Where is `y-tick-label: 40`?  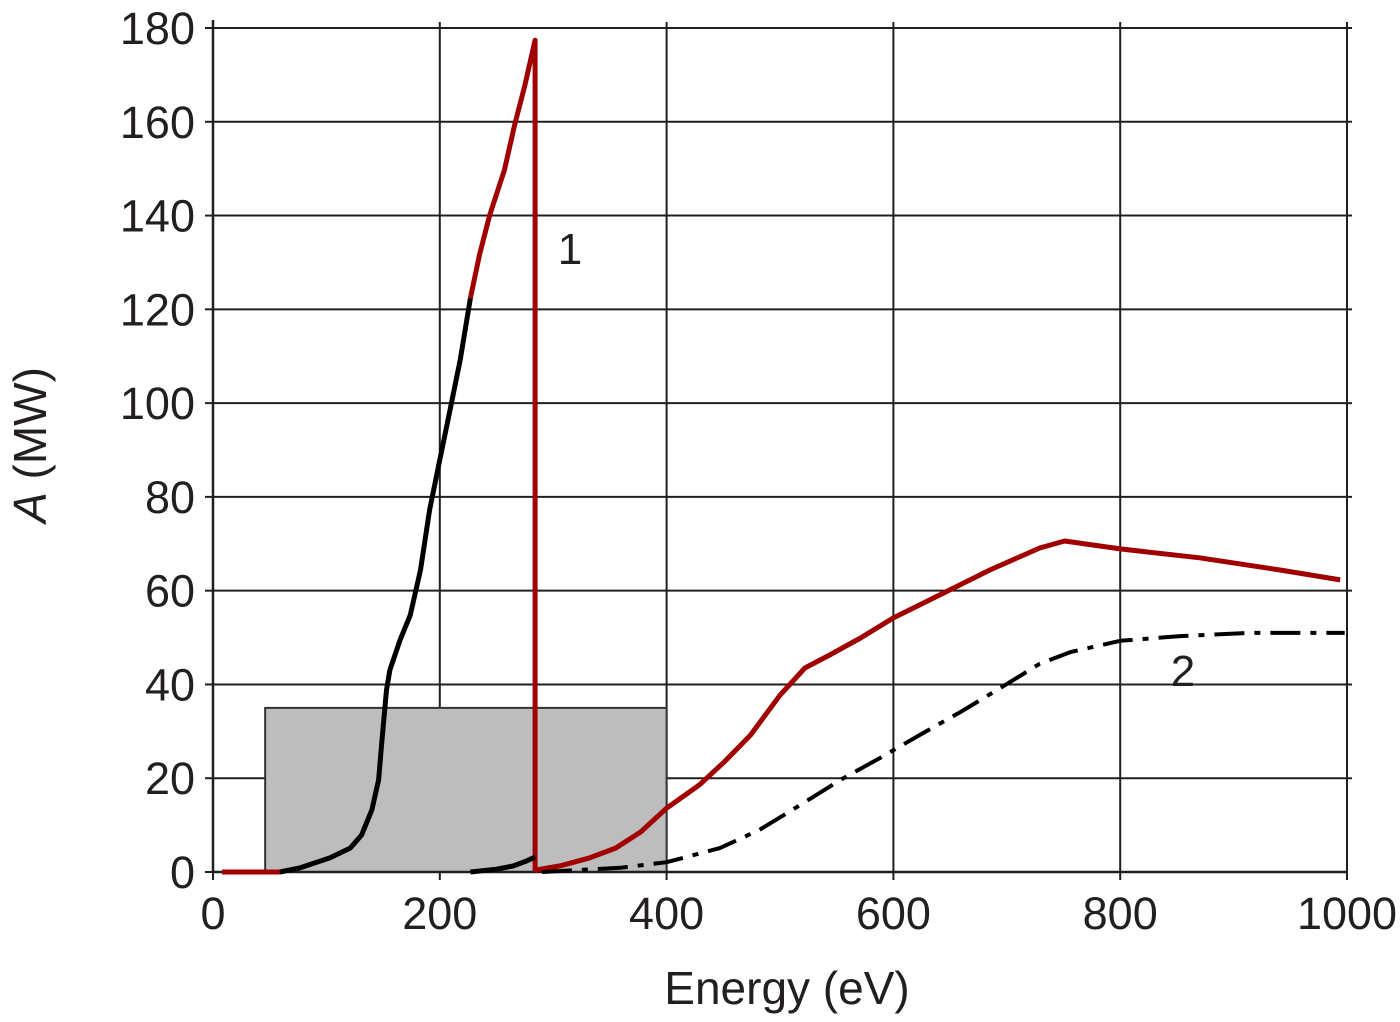 y-tick-label: 40 is located at coordinates (170, 684).